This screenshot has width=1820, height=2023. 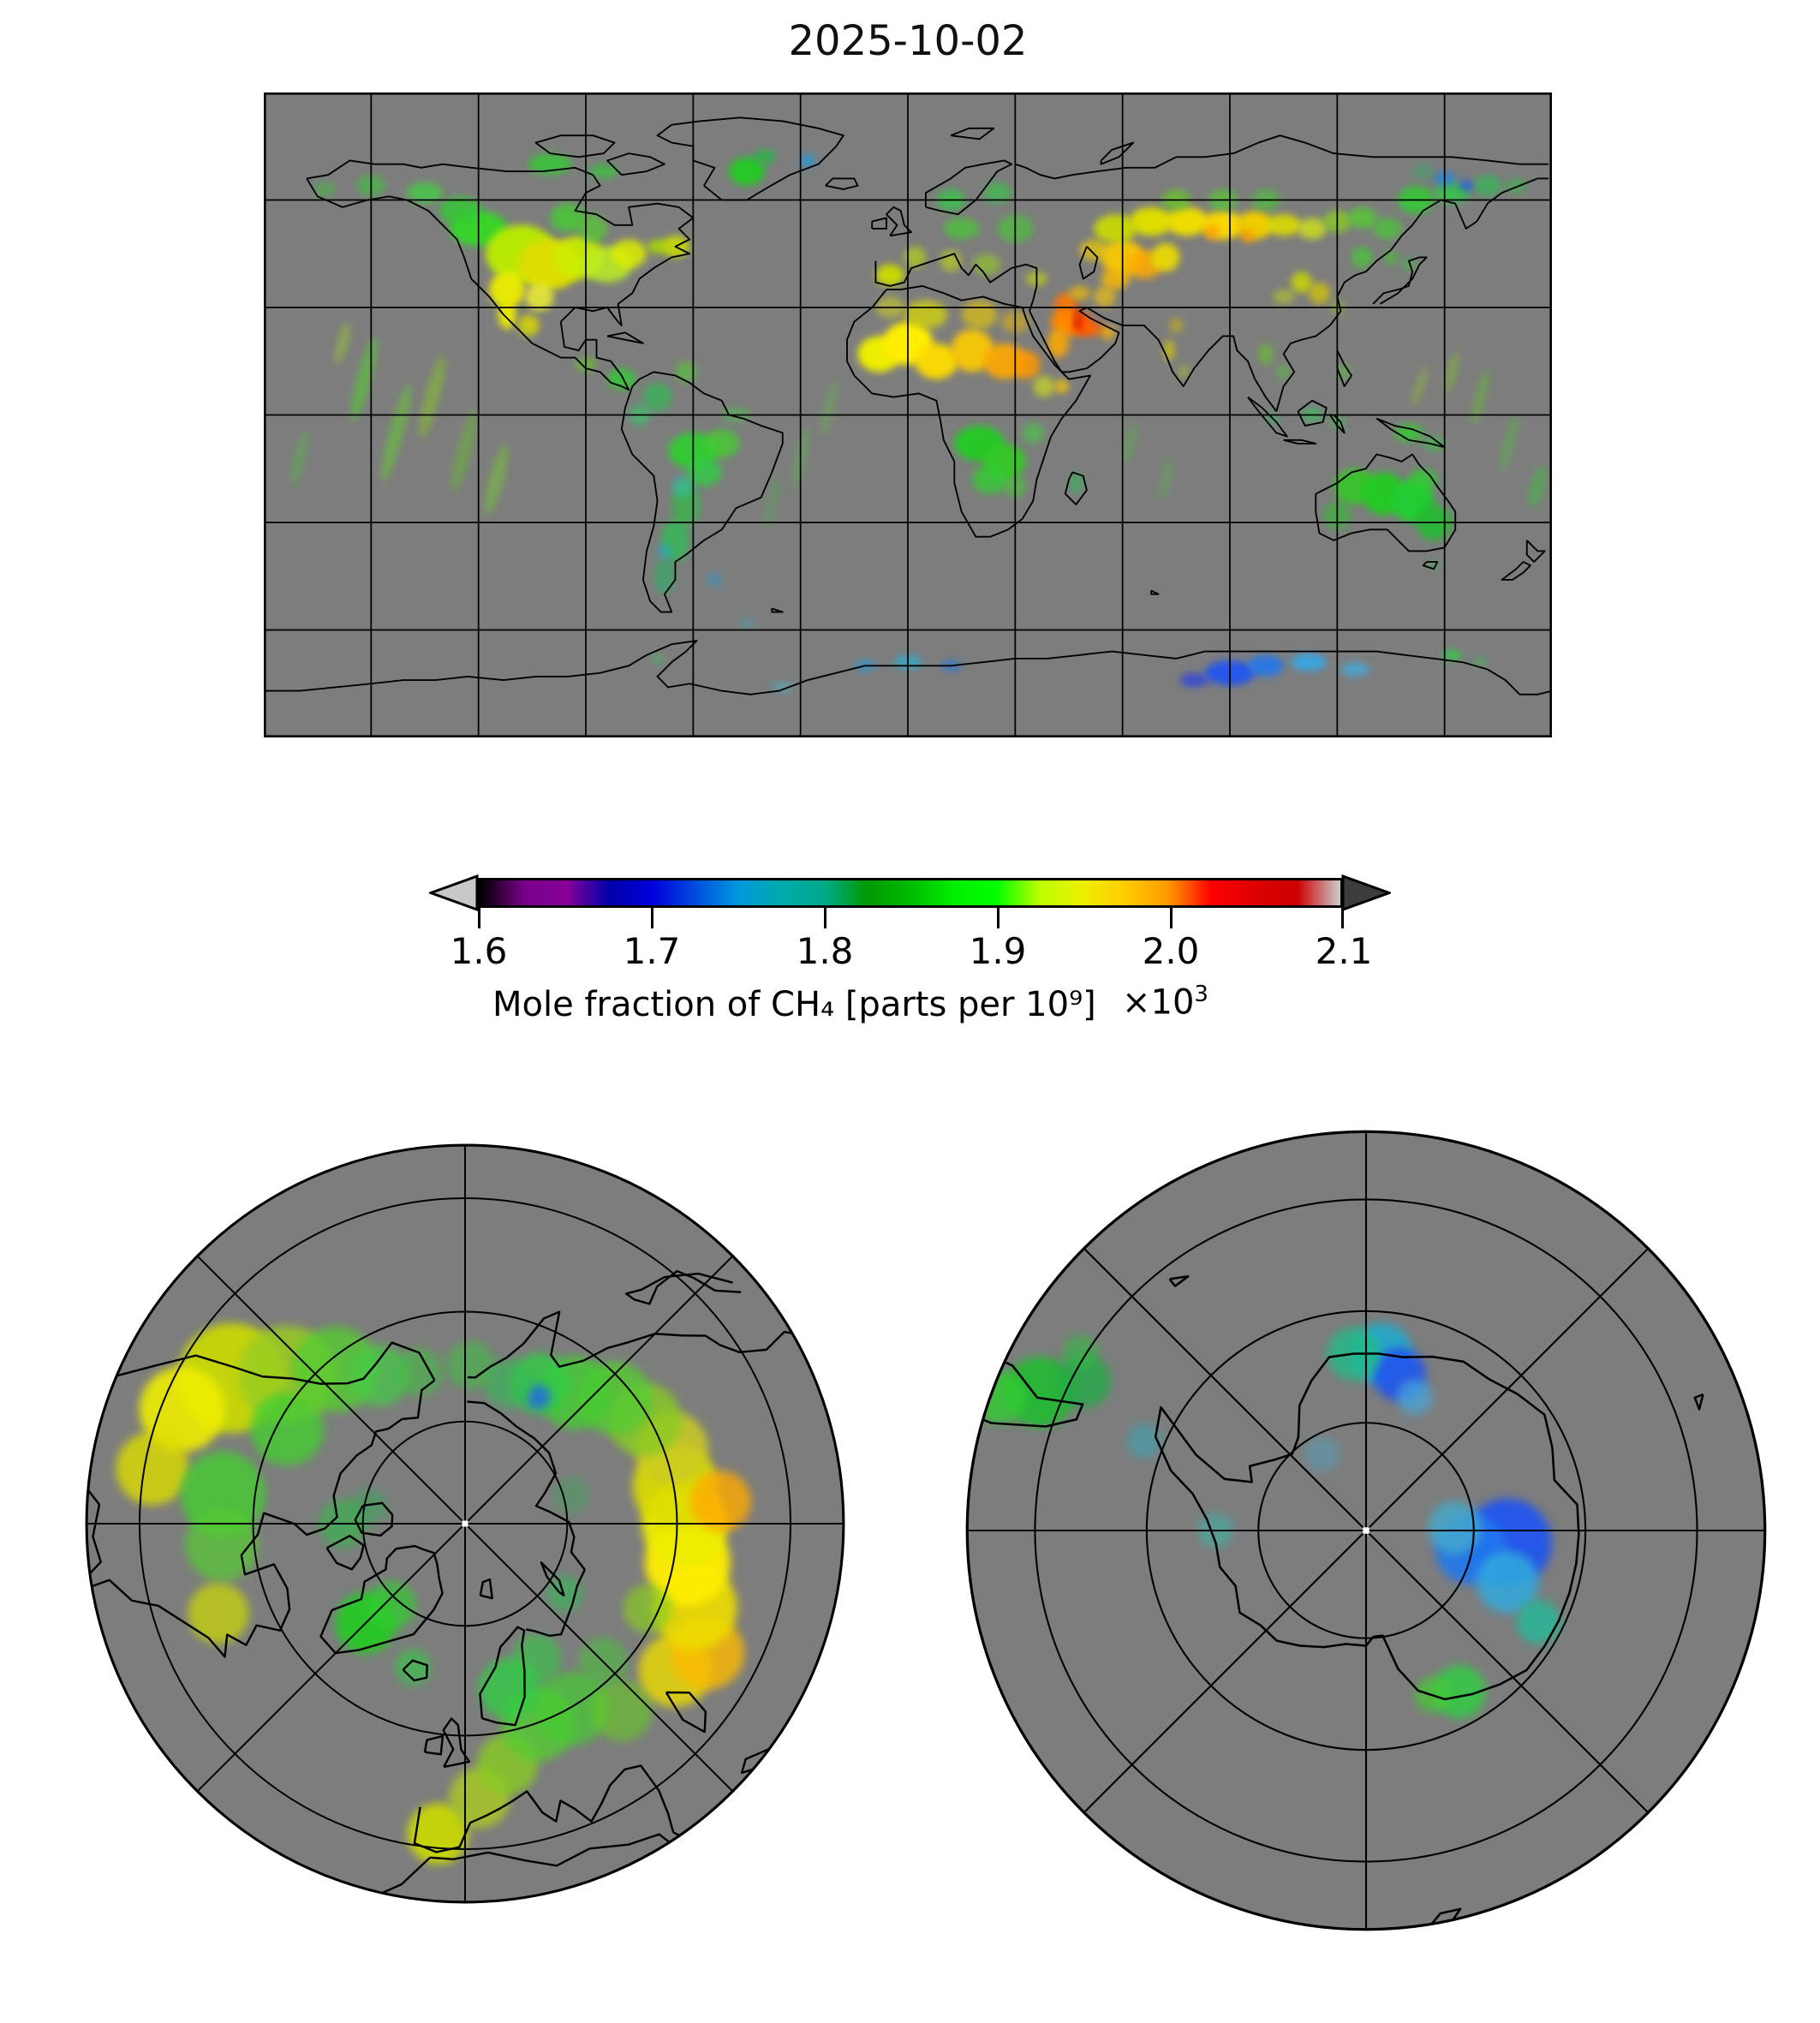 I want to click on coastline-greenland, so click(x=381, y=1599).